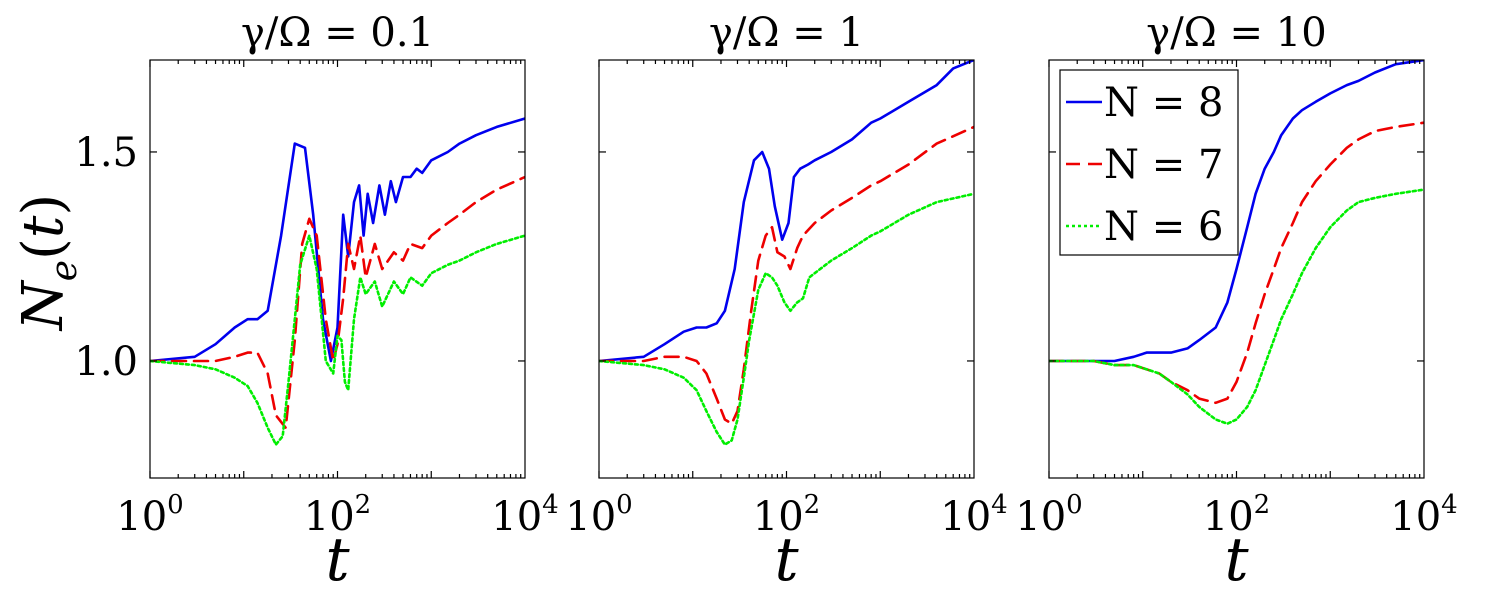 Image resolution: width=1500 pixels, height=600 pixels. What do you see at coordinates (106, 362) in the screenshot?
I see `y-tick-label: 1.0` at bounding box center [106, 362].